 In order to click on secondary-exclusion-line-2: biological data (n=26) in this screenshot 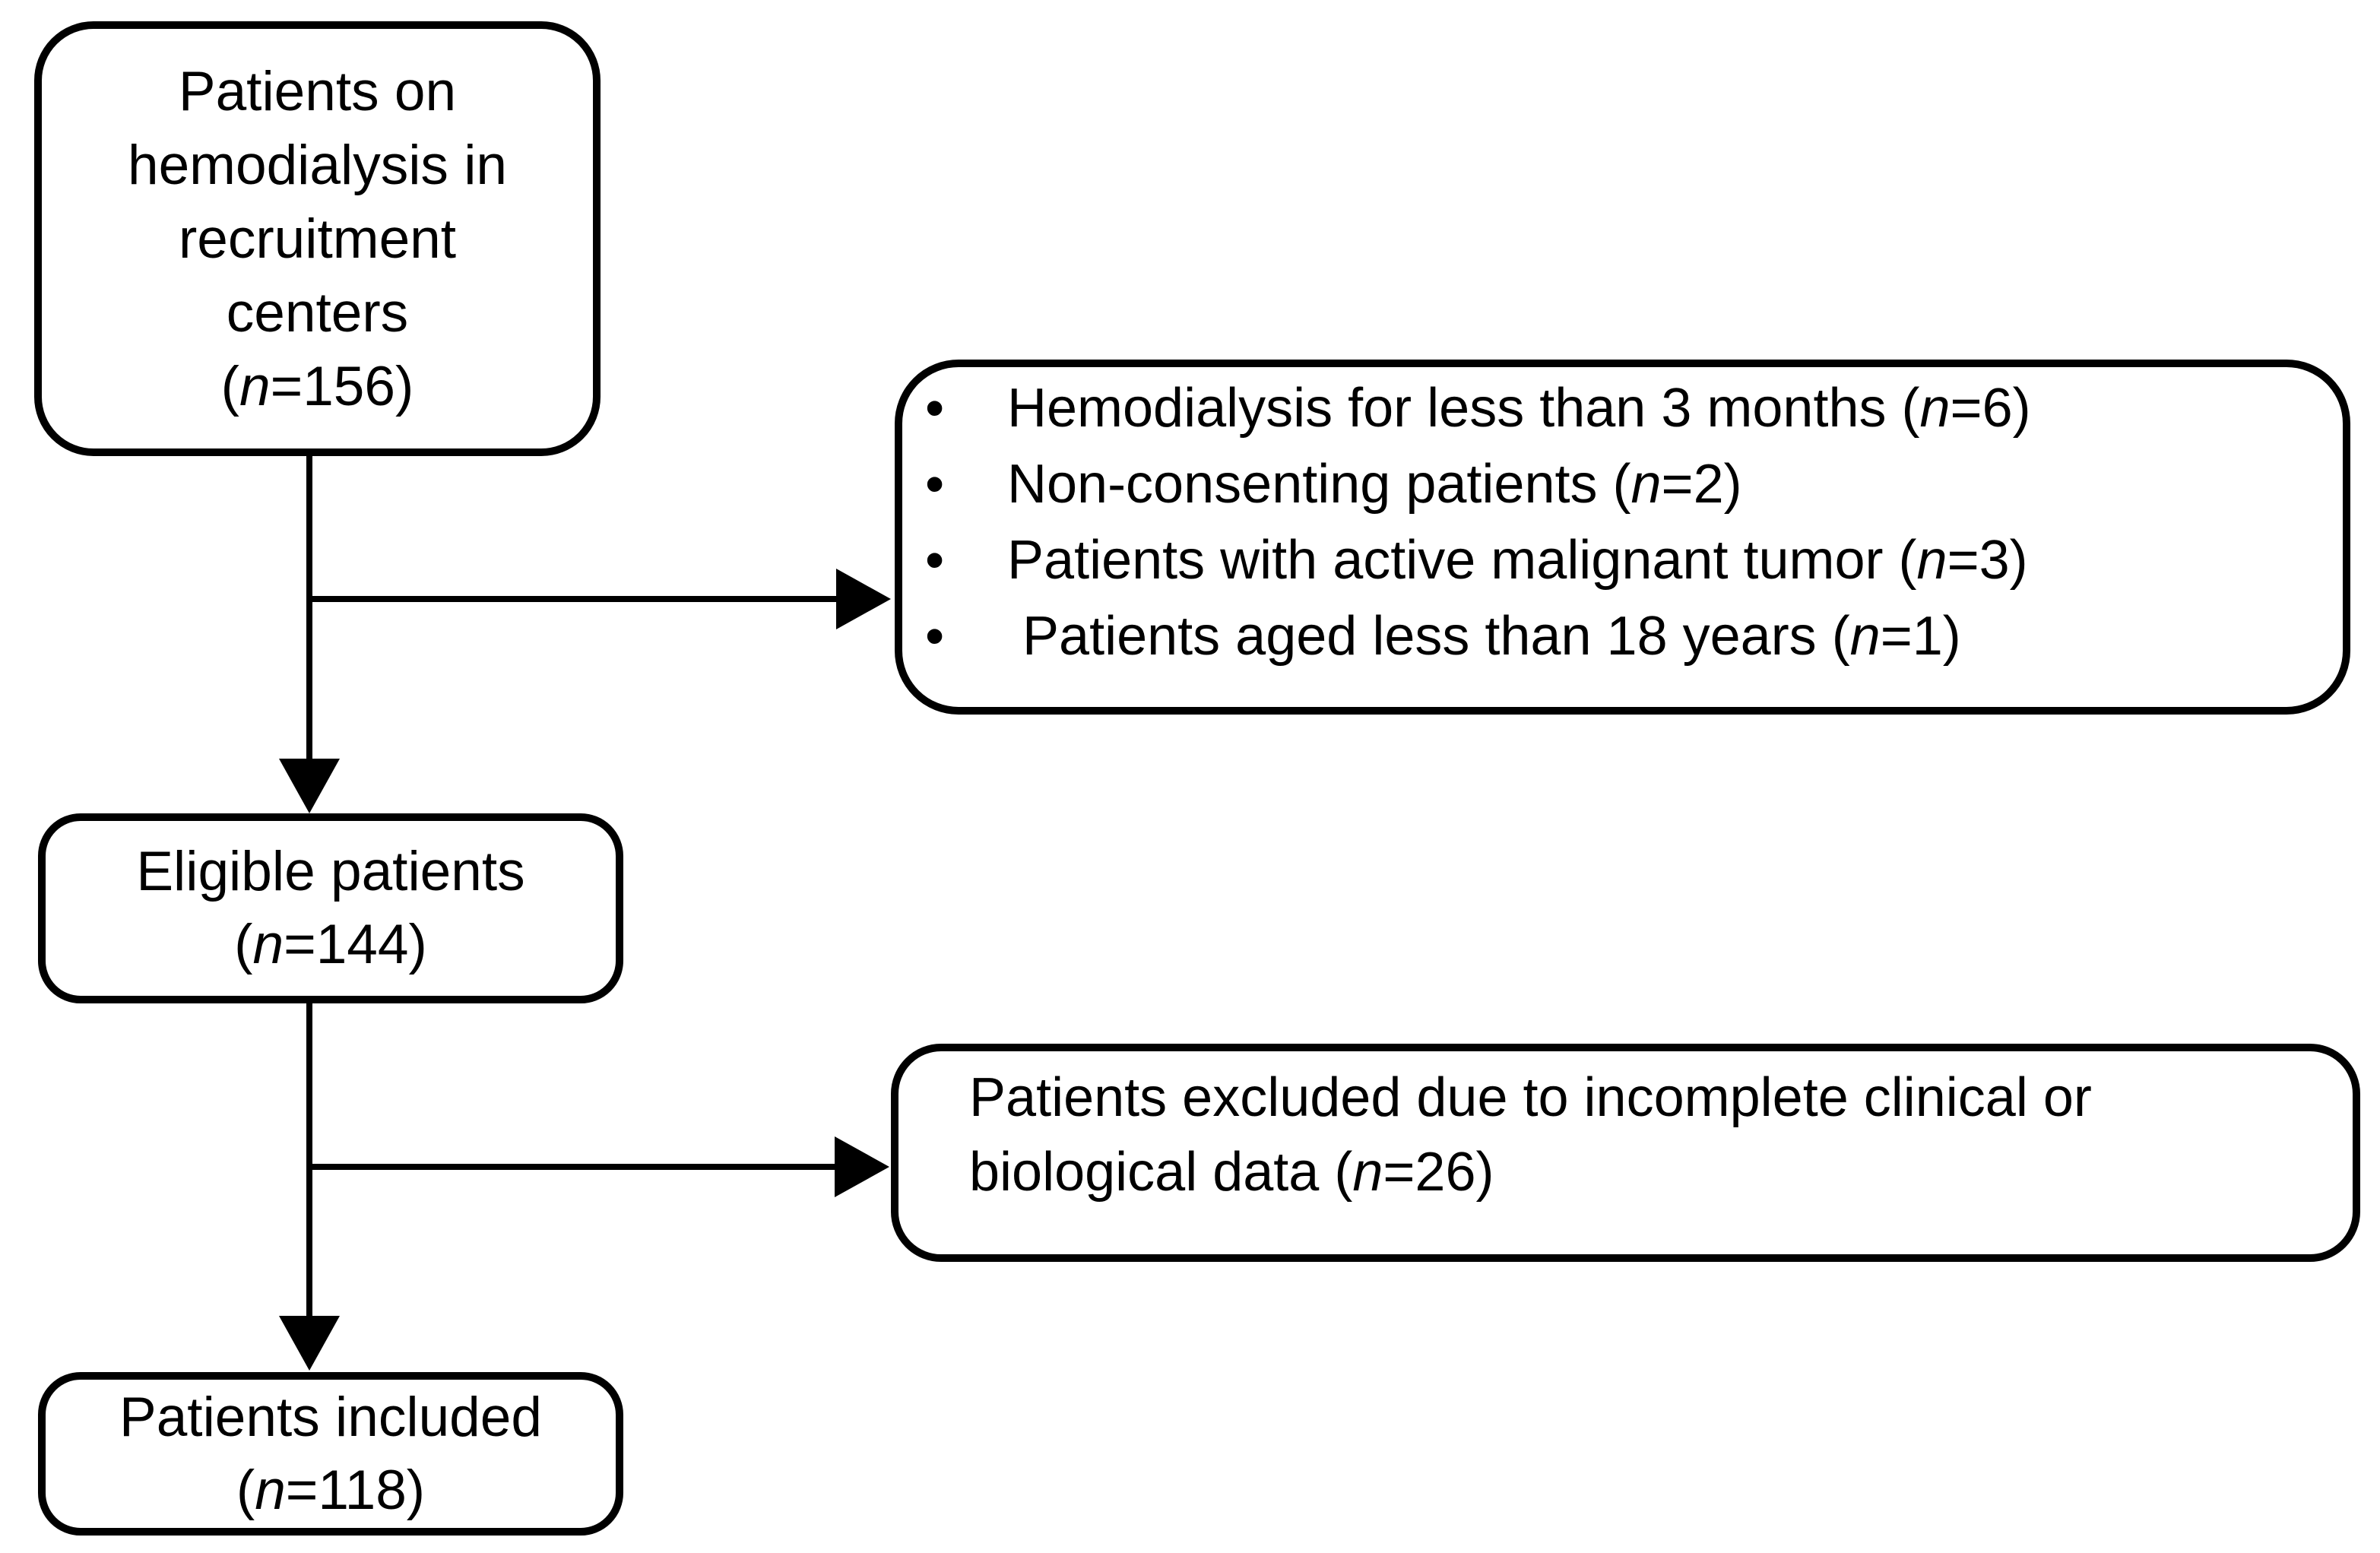, I will do `click(1231, 1172)`.